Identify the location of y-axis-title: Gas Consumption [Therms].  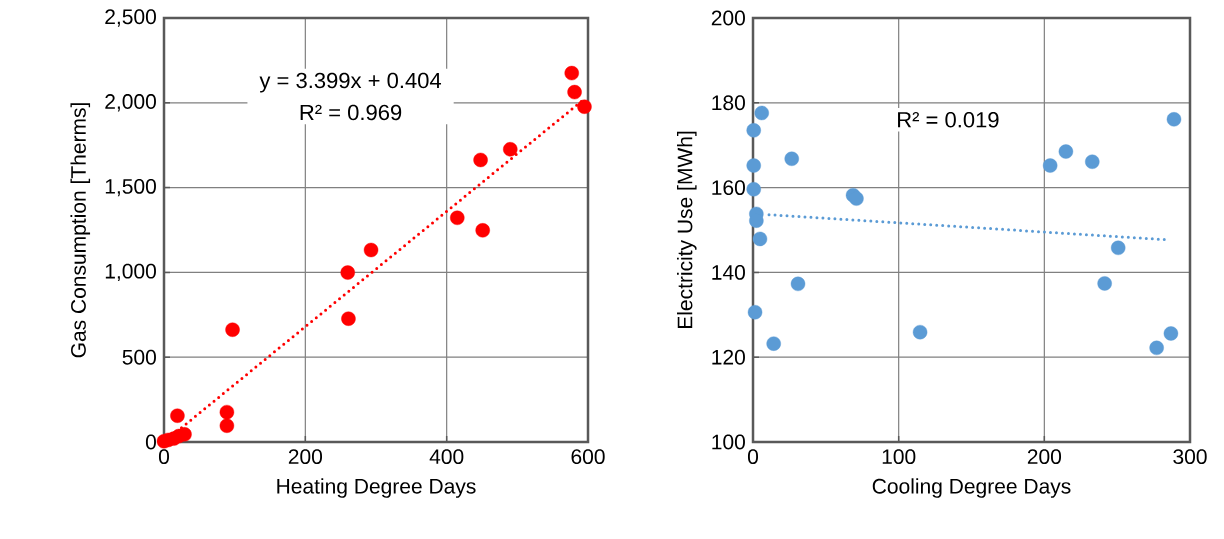
(80, 230).